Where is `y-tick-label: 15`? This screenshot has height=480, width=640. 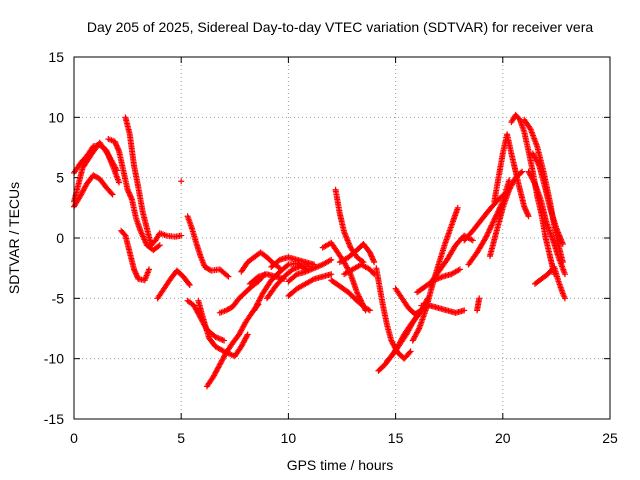
y-tick-label: 15 is located at coordinates (56, 57).